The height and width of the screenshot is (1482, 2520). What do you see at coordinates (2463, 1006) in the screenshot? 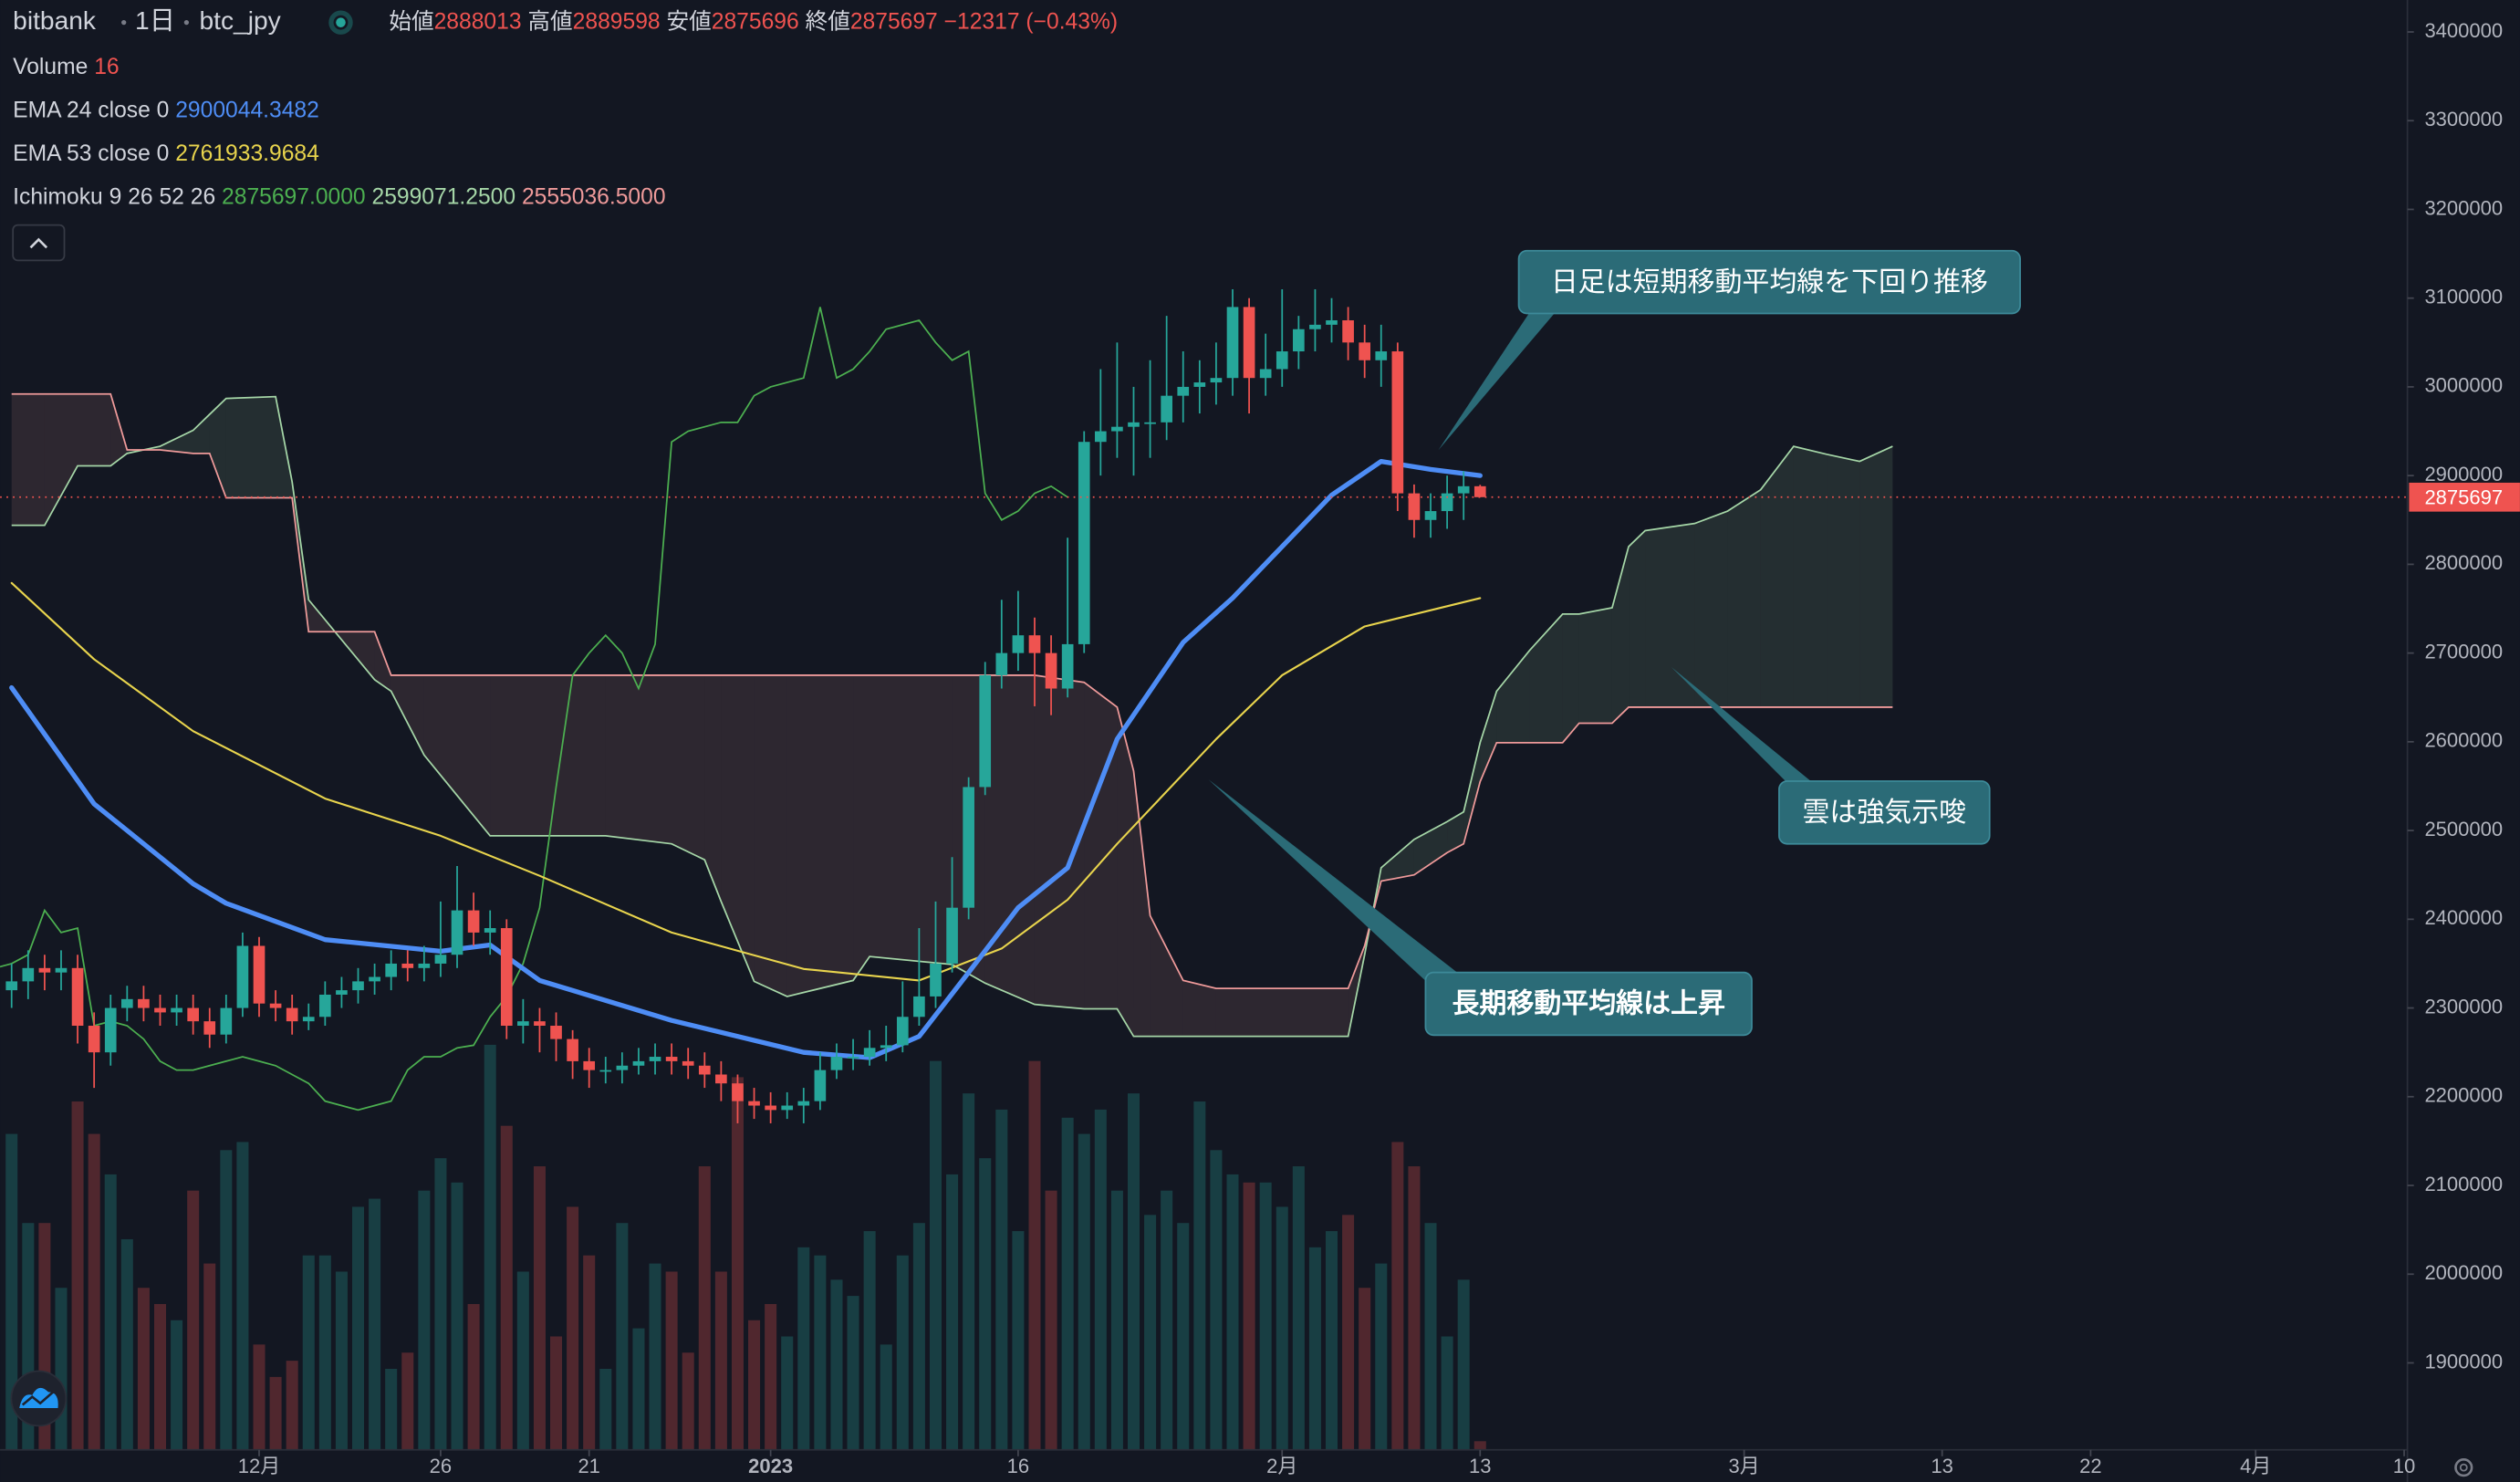
I see `y-tick-label: 2300000` at bounding box center [2463, 1006].